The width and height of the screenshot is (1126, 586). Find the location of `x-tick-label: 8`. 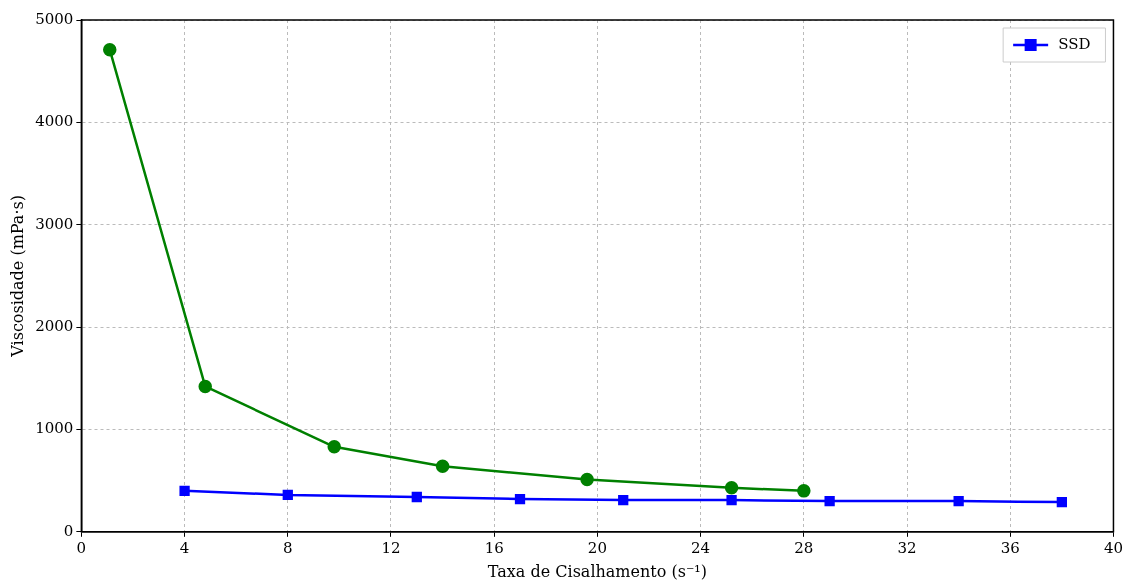

x-tick-label: 8 is located at coordinates (288, 547).